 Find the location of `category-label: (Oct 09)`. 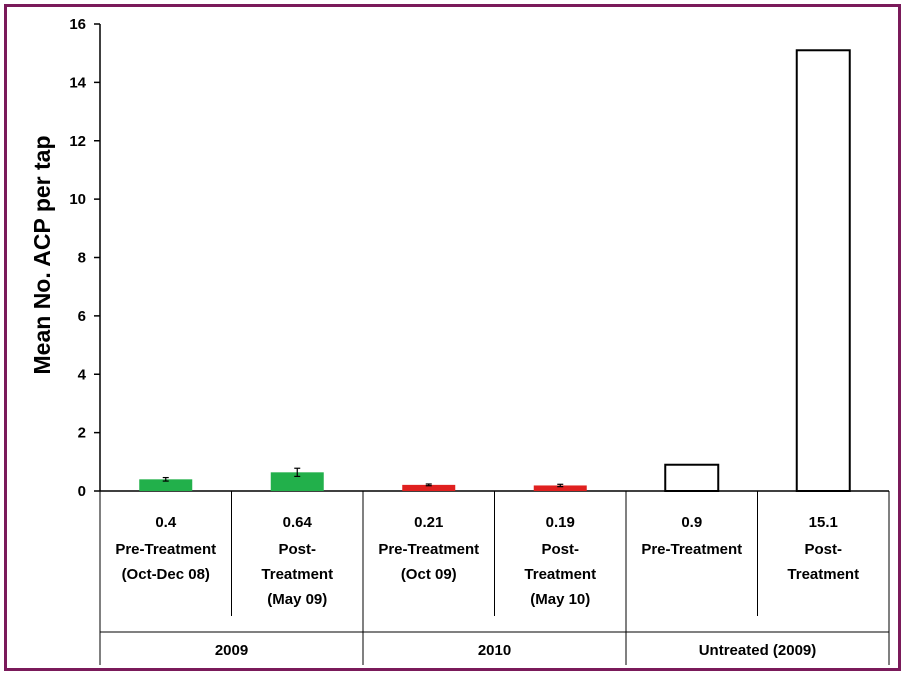

category-label: (Oct 09) is located at coordinates (429, 574).